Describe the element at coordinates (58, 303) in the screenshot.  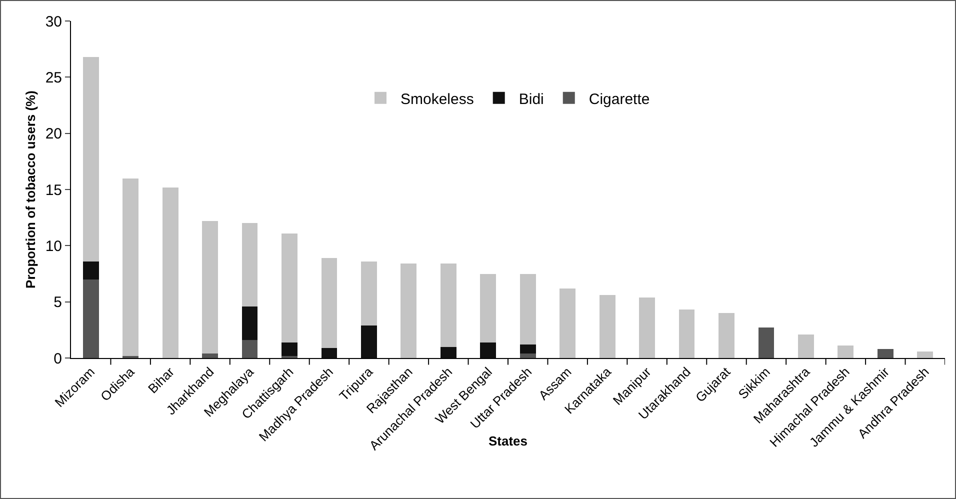
I see `y-tick-label: 5` at that location.